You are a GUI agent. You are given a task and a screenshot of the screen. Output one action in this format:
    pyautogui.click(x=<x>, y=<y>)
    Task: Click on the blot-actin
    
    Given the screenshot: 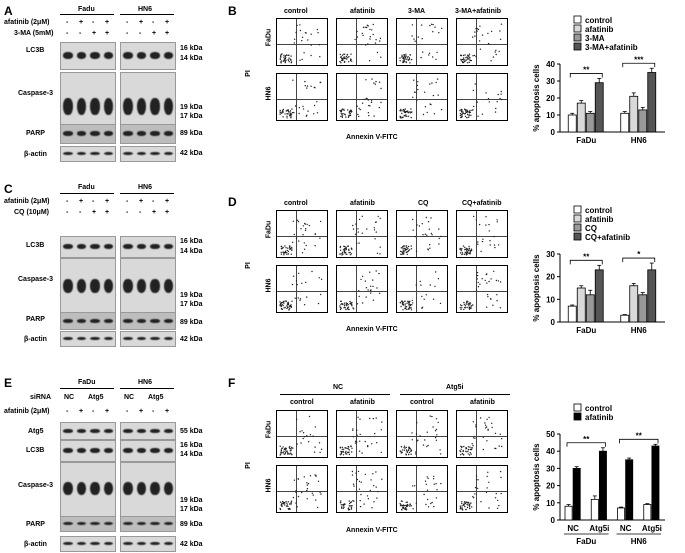 What is the action you would take?
    pyautogui.click(x=88, y=339)
    